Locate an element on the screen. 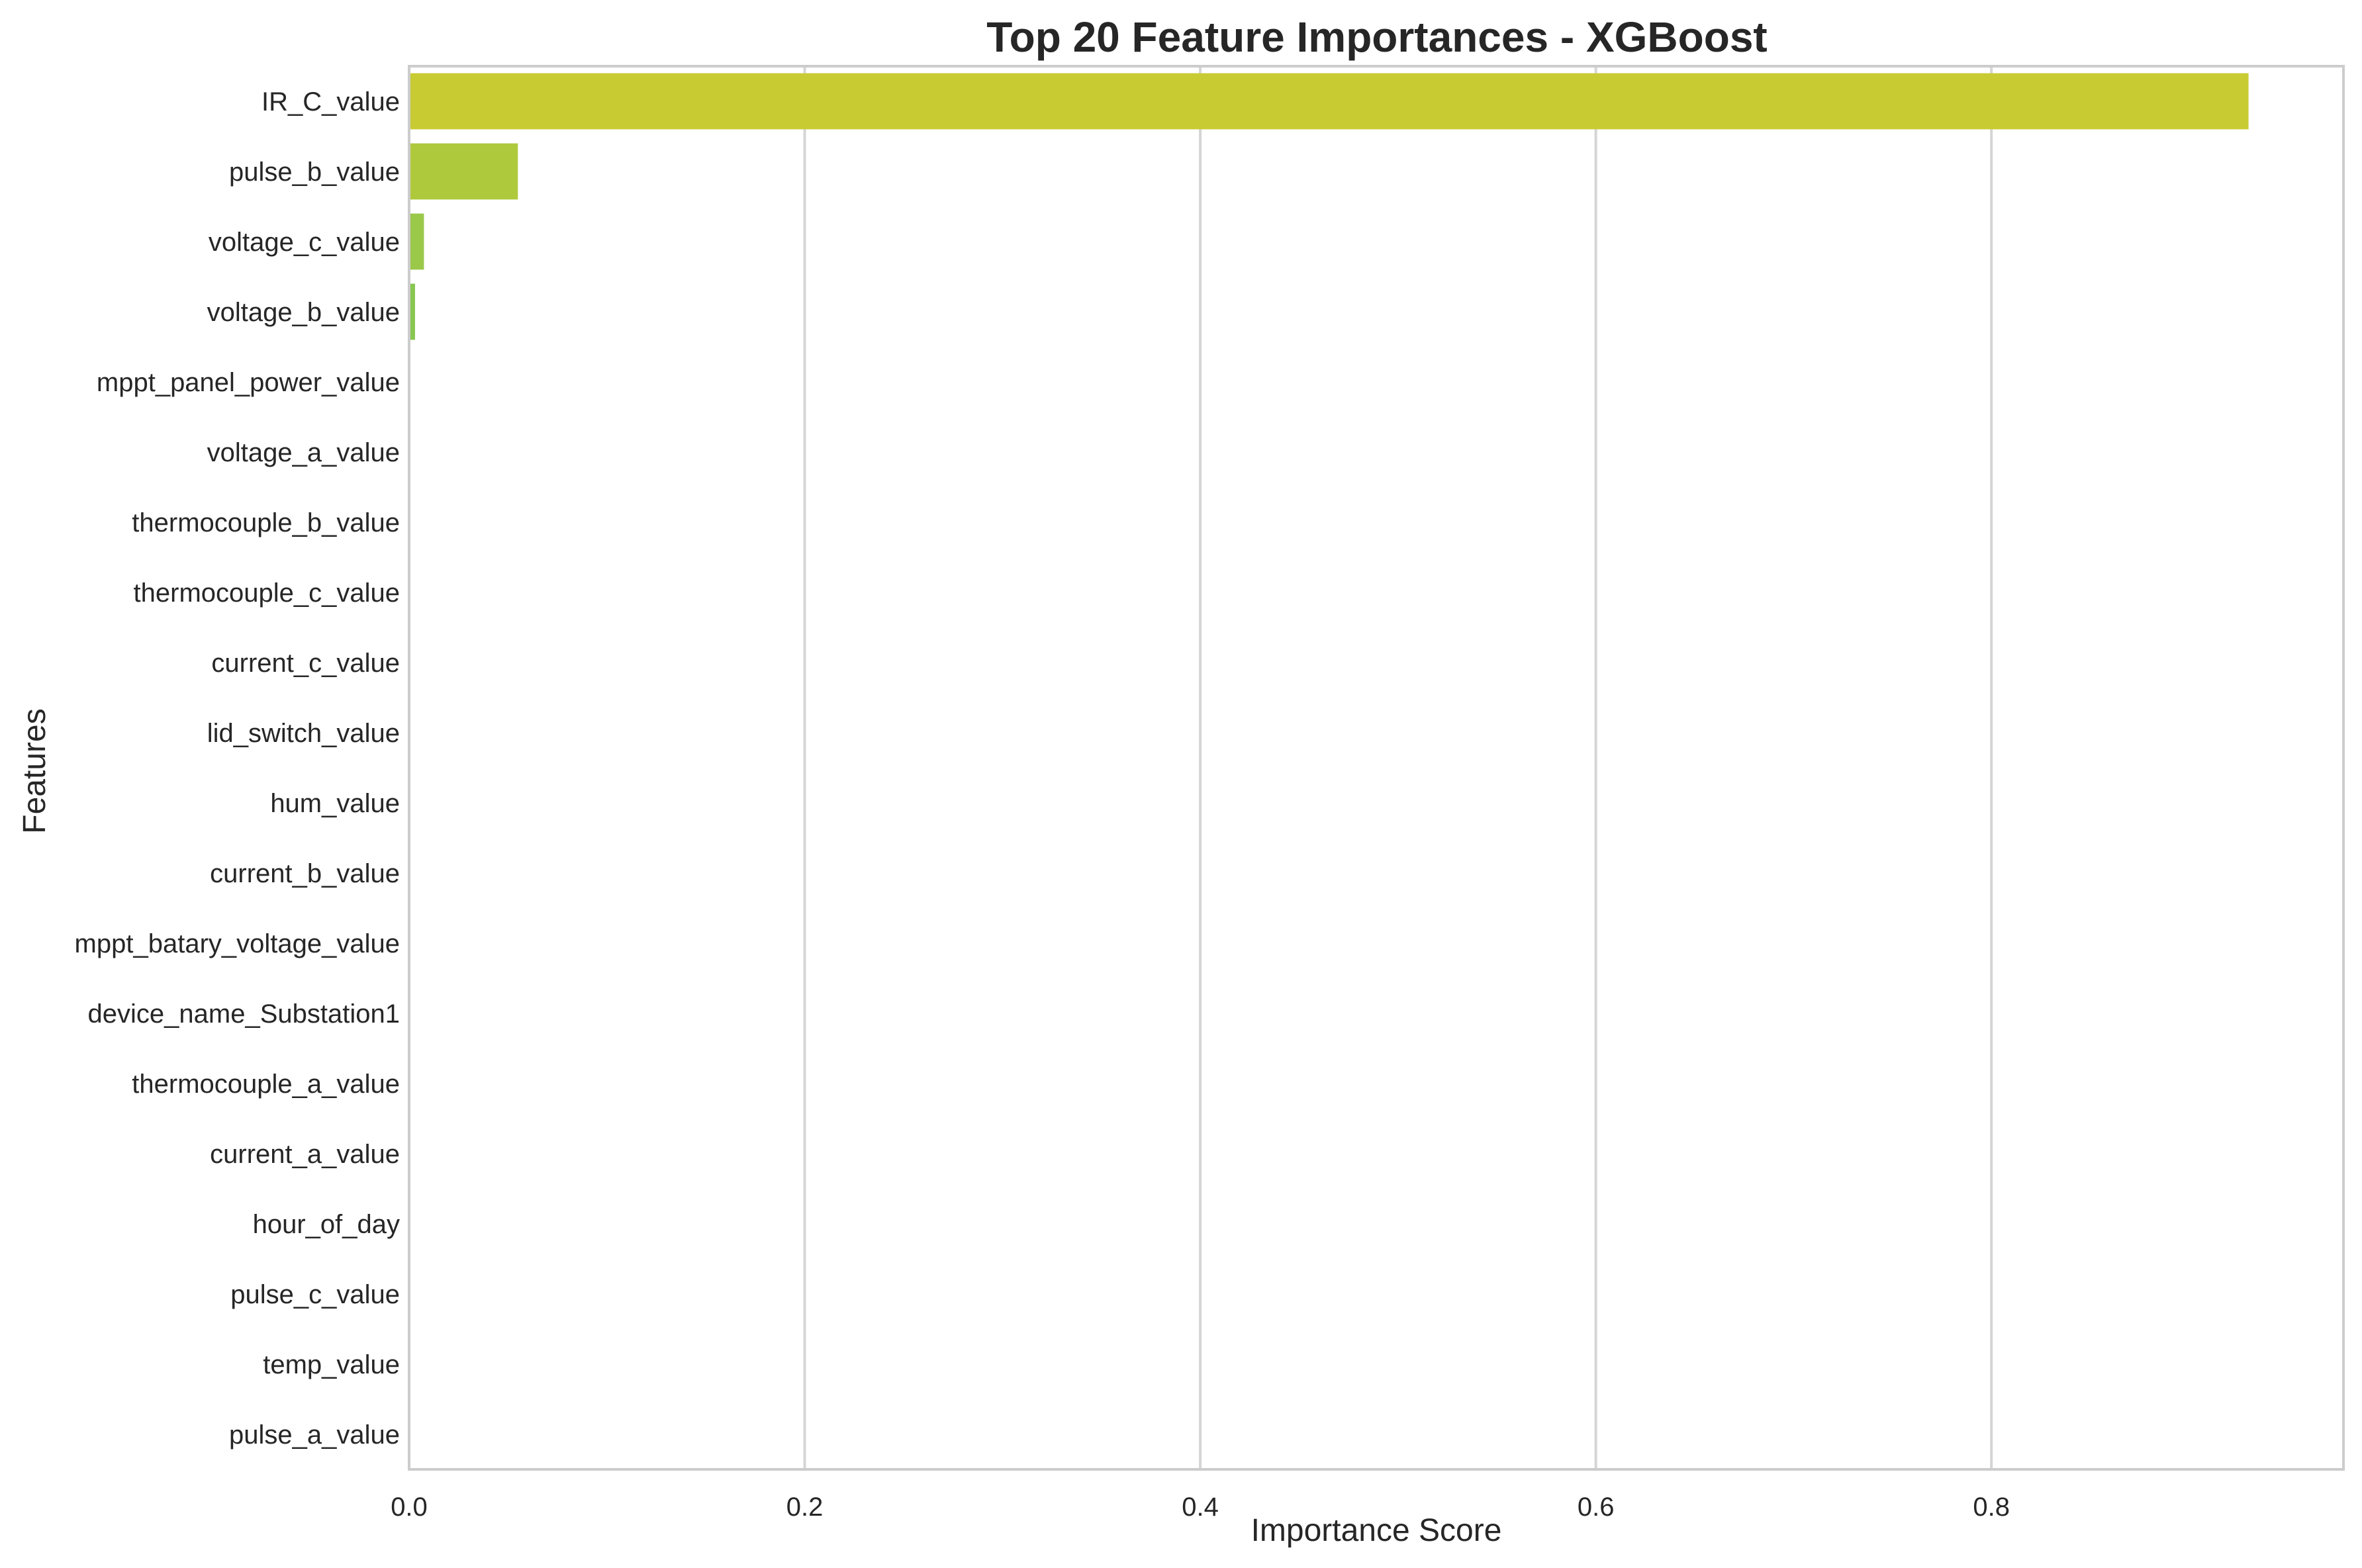  y-tick-label: voltage_a_value is located at coordinates (303, 452).